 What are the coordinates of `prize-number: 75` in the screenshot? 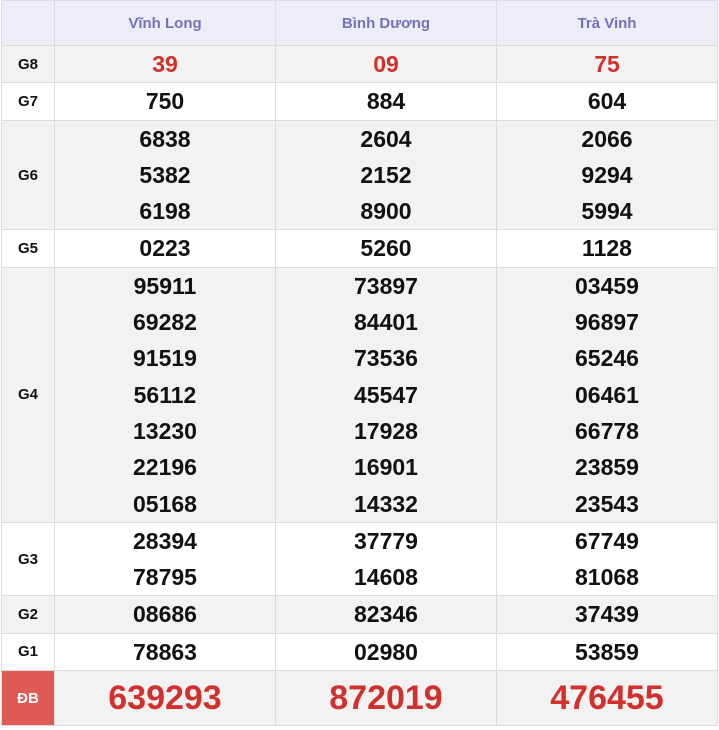 It's located at (607, 64).